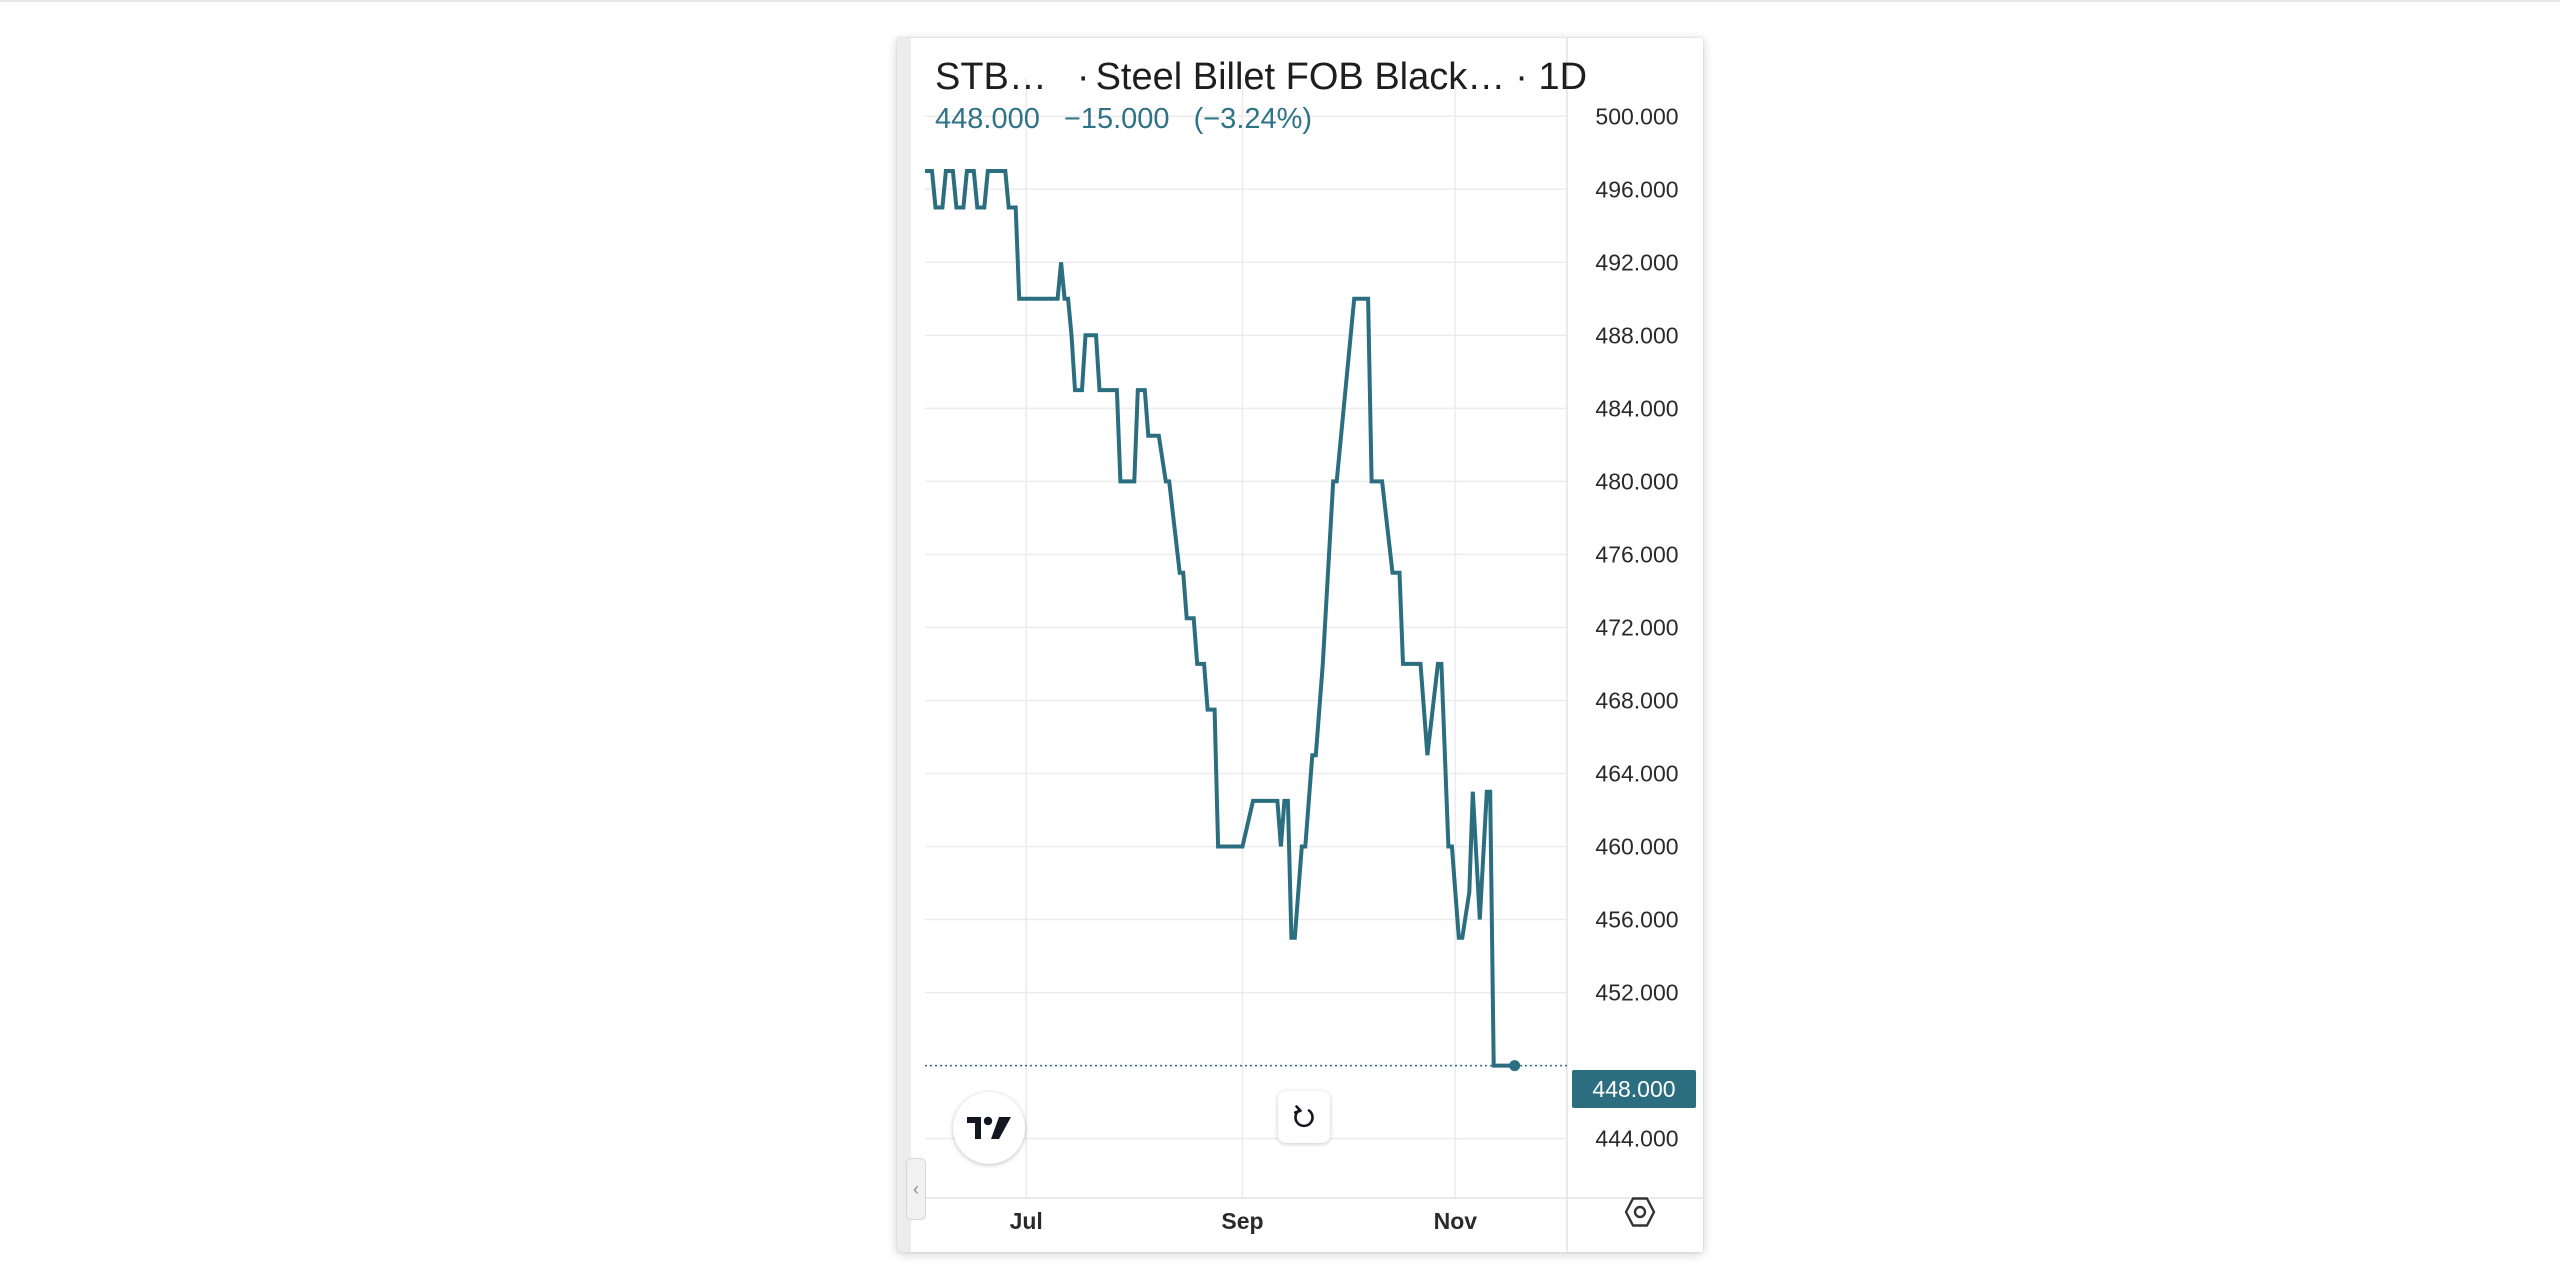 Image resolution: width=2560 pixels, height=1272 pixels. Describe the element at coordinates (1026, 1221) in the screenshot. I see `x-tick-label: Jul` at that location.